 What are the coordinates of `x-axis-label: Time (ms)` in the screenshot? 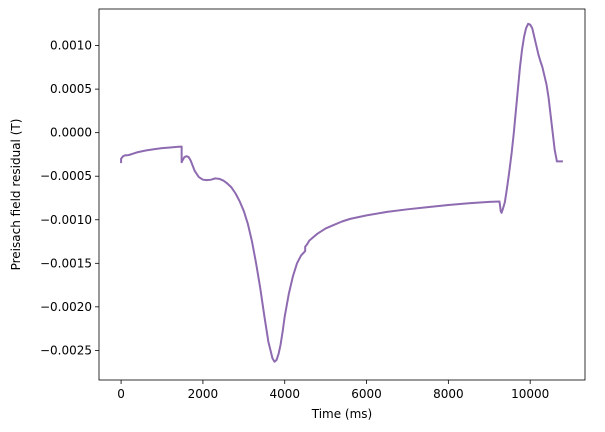 It's located at (342, 414).